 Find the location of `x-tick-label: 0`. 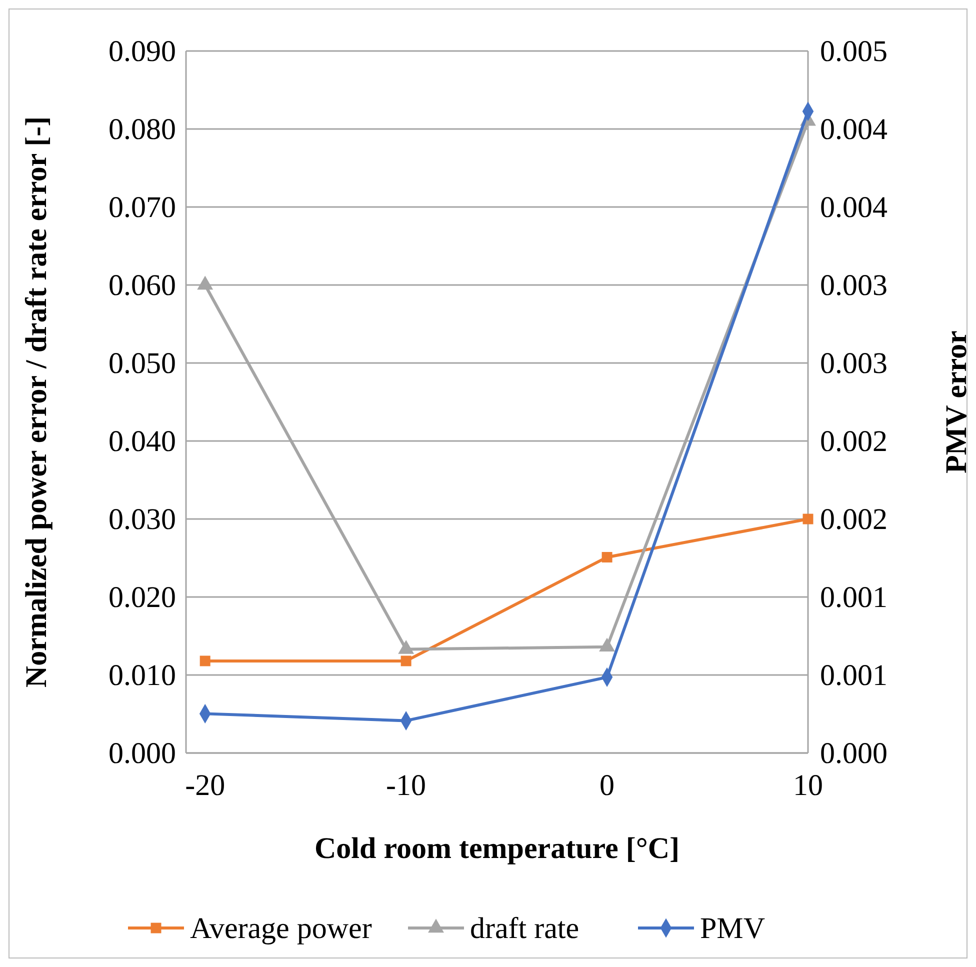

x-tick-label: 0 is located at coordinates (607, 785).